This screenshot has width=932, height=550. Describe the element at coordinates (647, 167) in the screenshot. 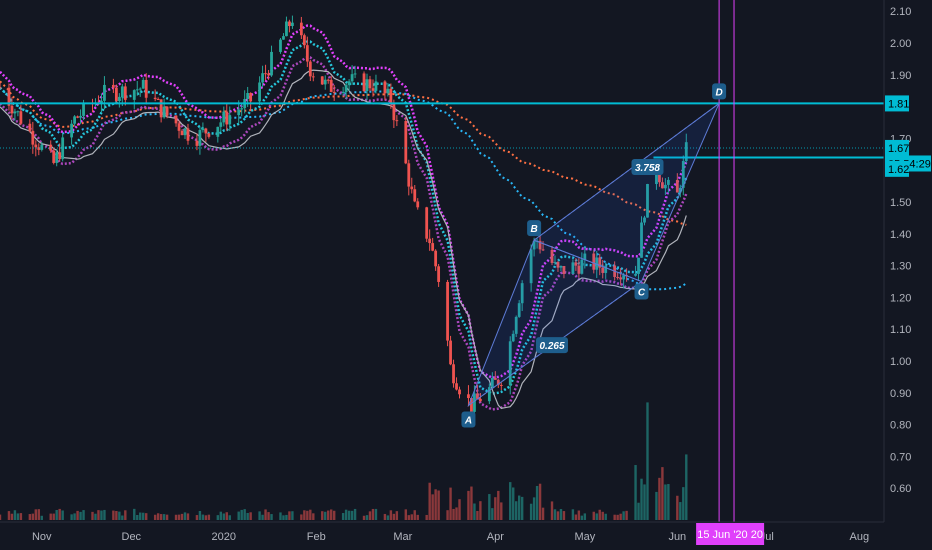

I see `pattern-ratio-label: 3.758` at that location.